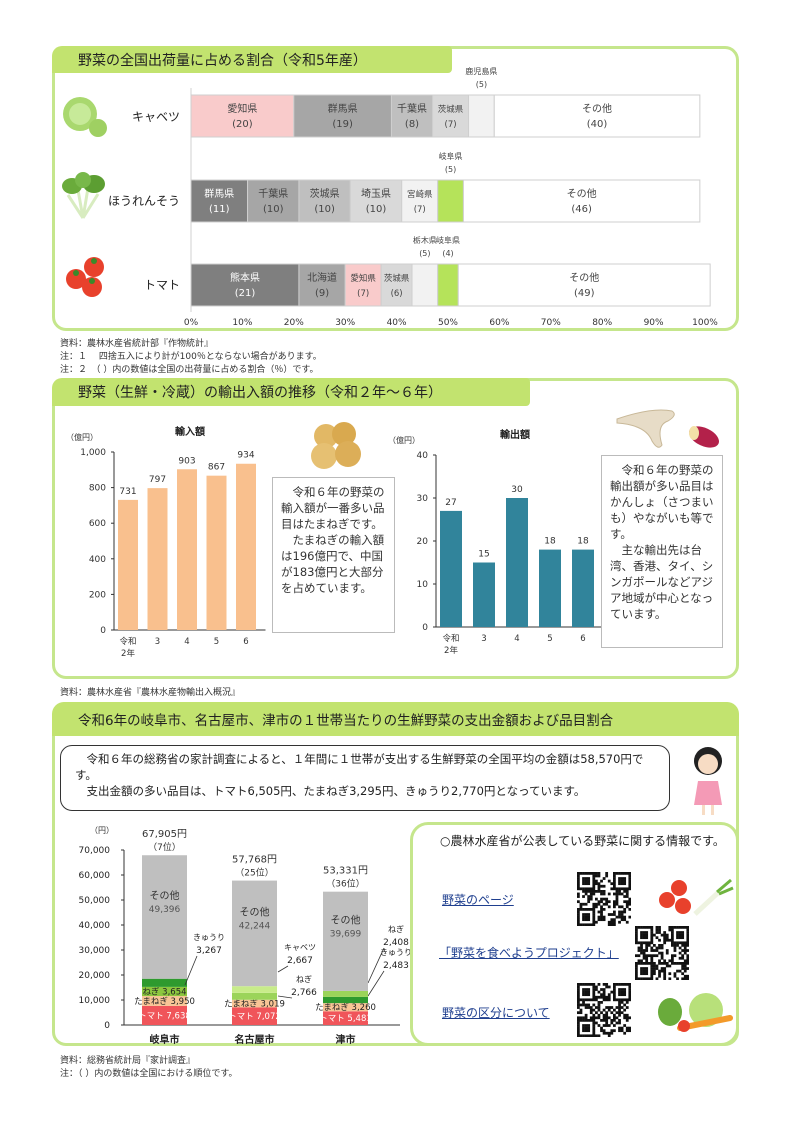  Describe the element at coordinates (496, 1013) in the screenshot. I see `link-vegetable-classification: 野菜の区分について` at that location.